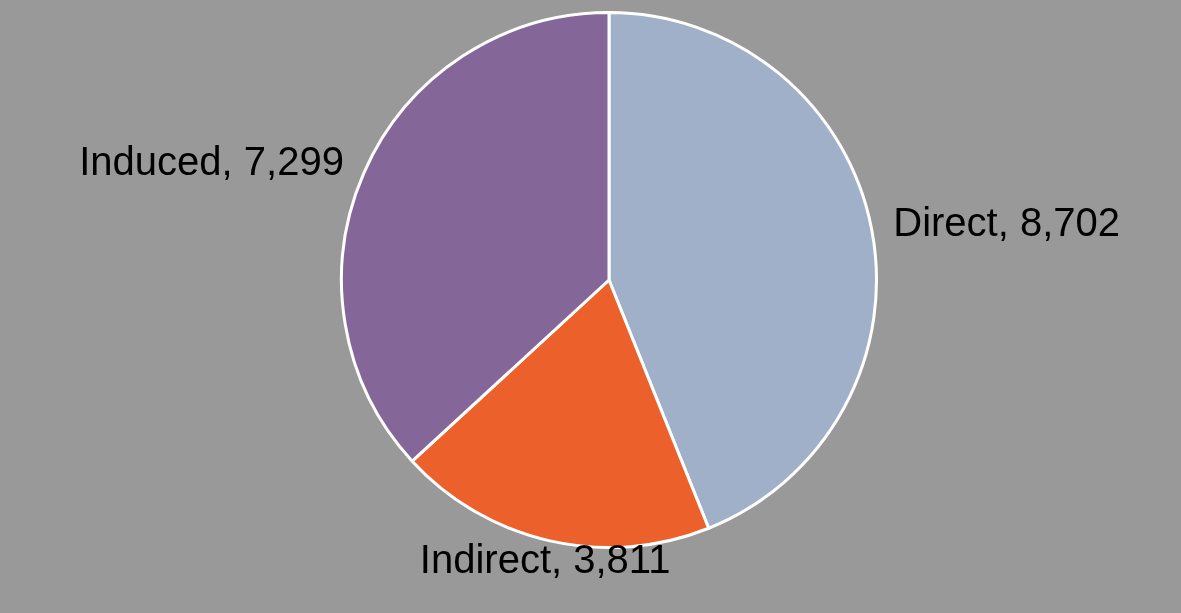  What do you see at coordinates (1007, 222) in the screenshot?
I see `slice-label: Direct, 8,702` at bounding box center [1007, 222].